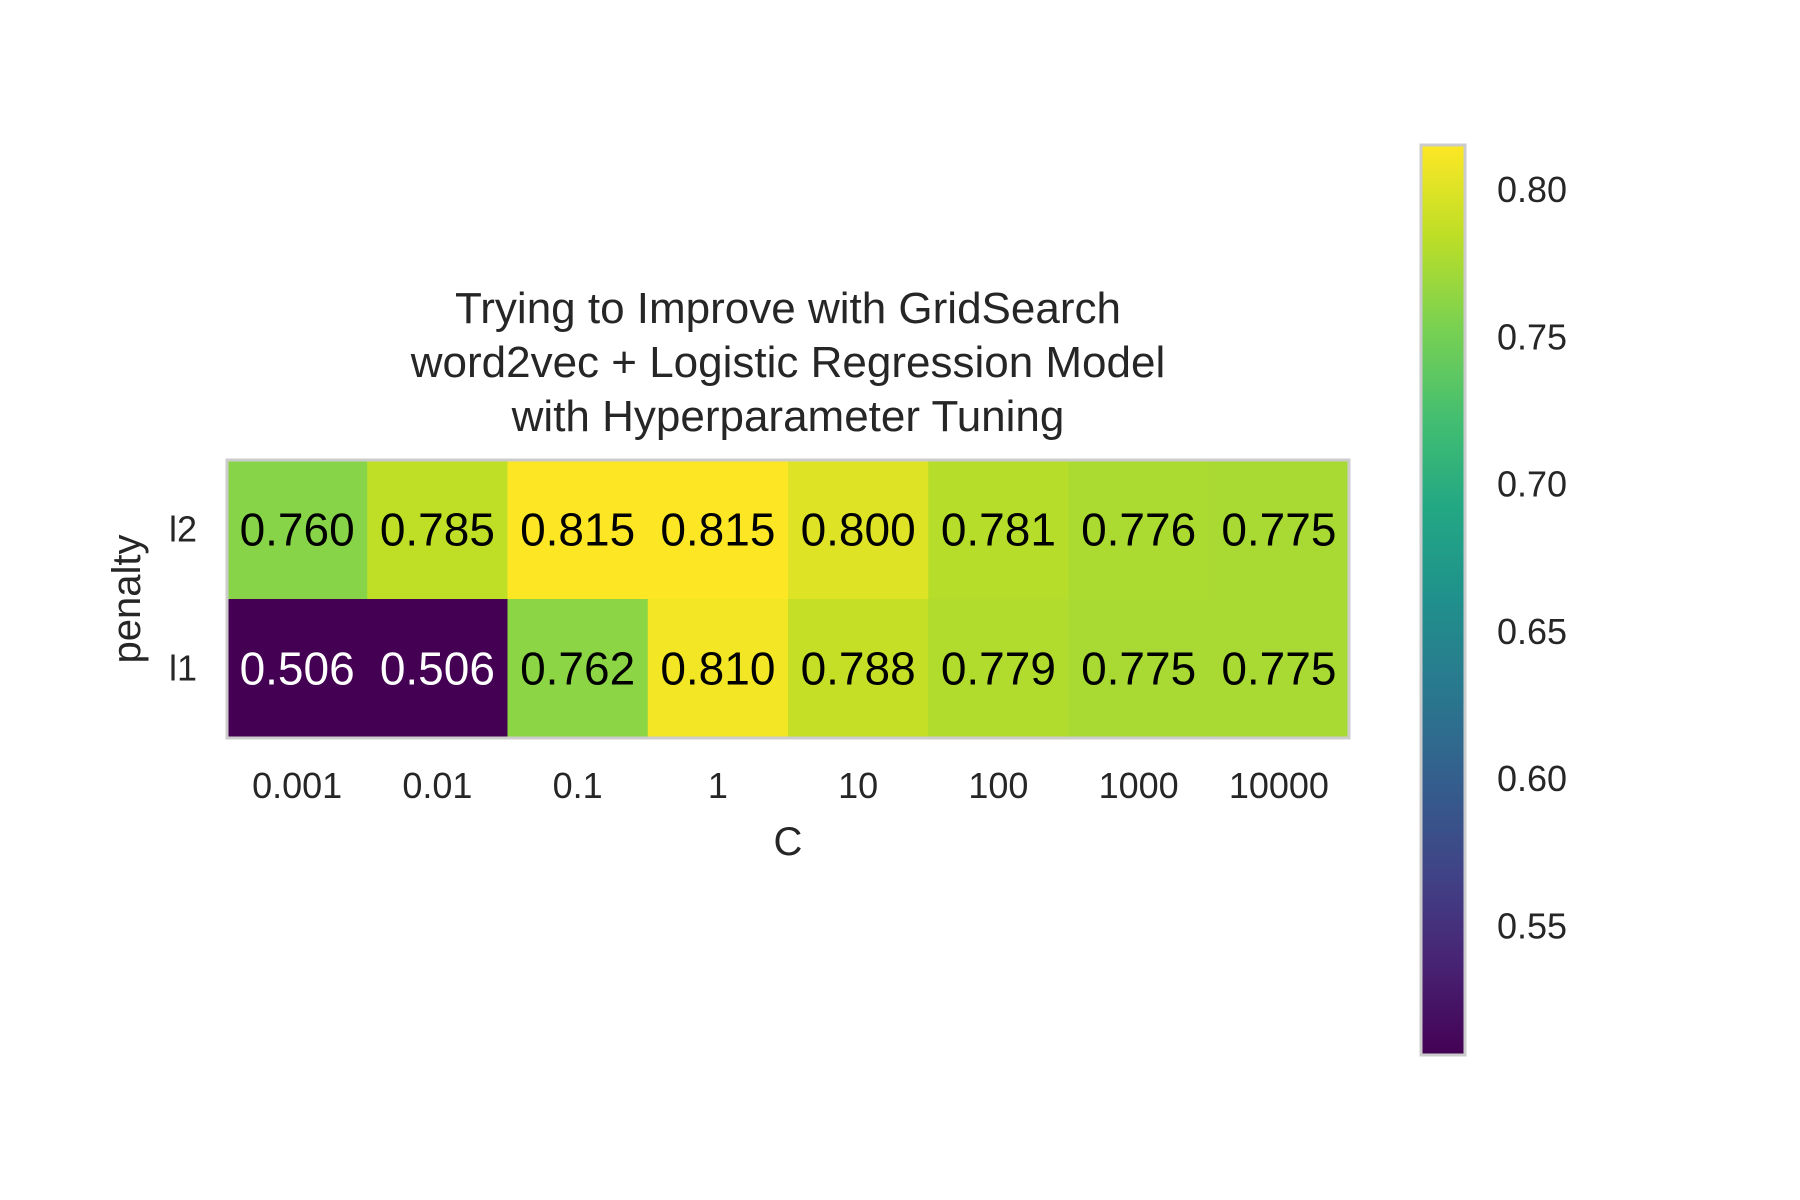 Image resolution: width=1800 pixels, height=1200 pixels. What do you see at coordinates (1532, 778) in the screenshot?
I see `colorbar-tick-label: 0.60` at bounding box center [1532, 778].